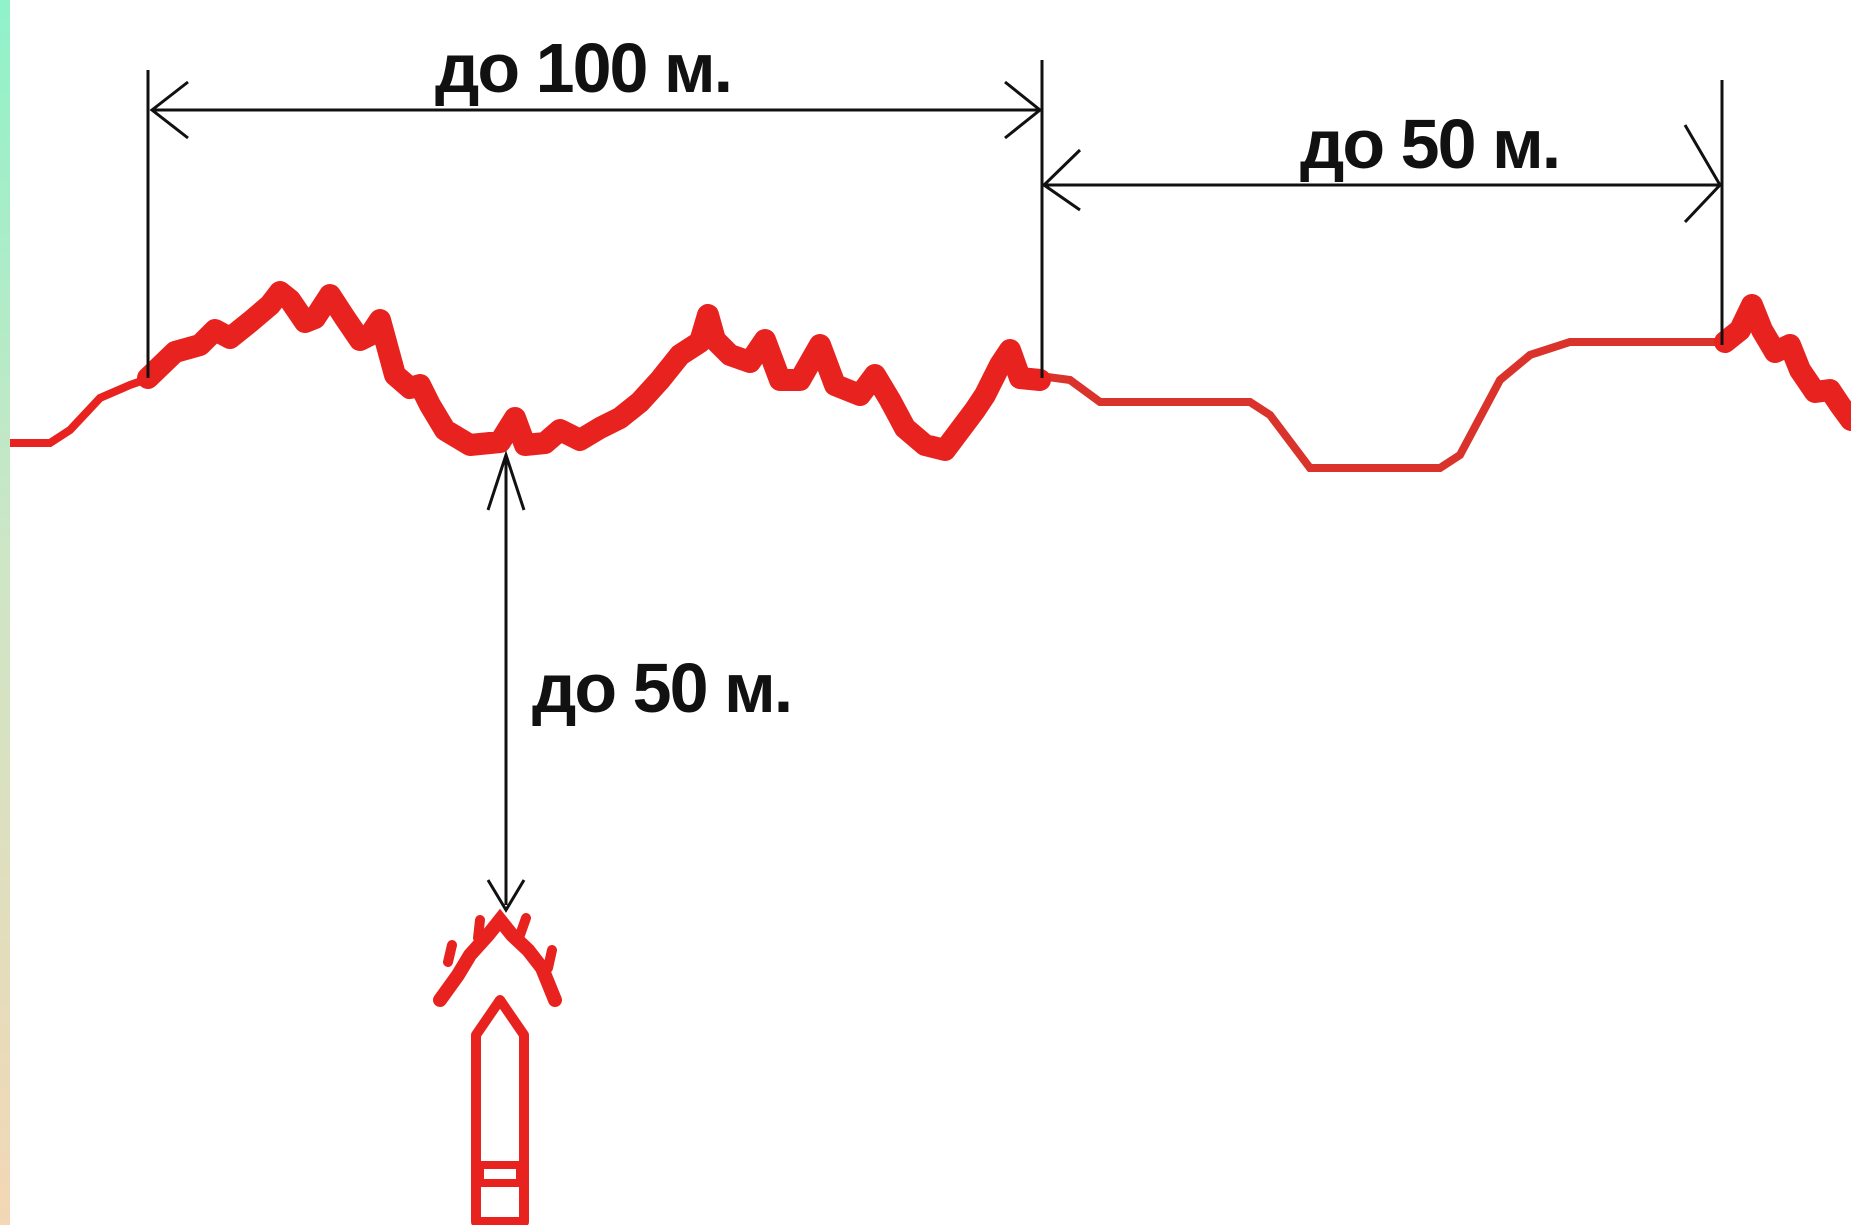 This screenshot has height=1225, width=1851. I want to click on depth-label: до 50 м., so click(661, 688).